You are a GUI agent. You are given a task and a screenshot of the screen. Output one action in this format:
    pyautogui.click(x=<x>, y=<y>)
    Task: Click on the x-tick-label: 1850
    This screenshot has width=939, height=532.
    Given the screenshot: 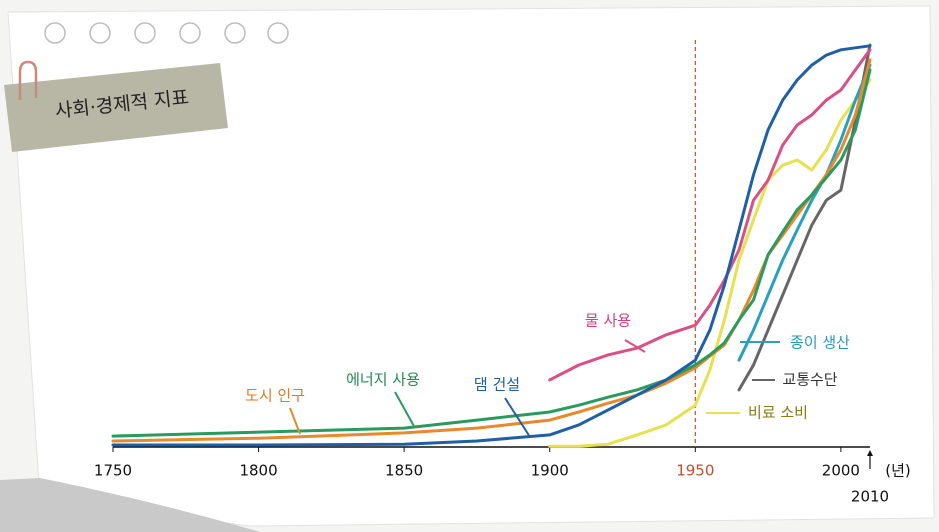 What is the action you would take?
    pyautogui.click(x=404, y=471)
    